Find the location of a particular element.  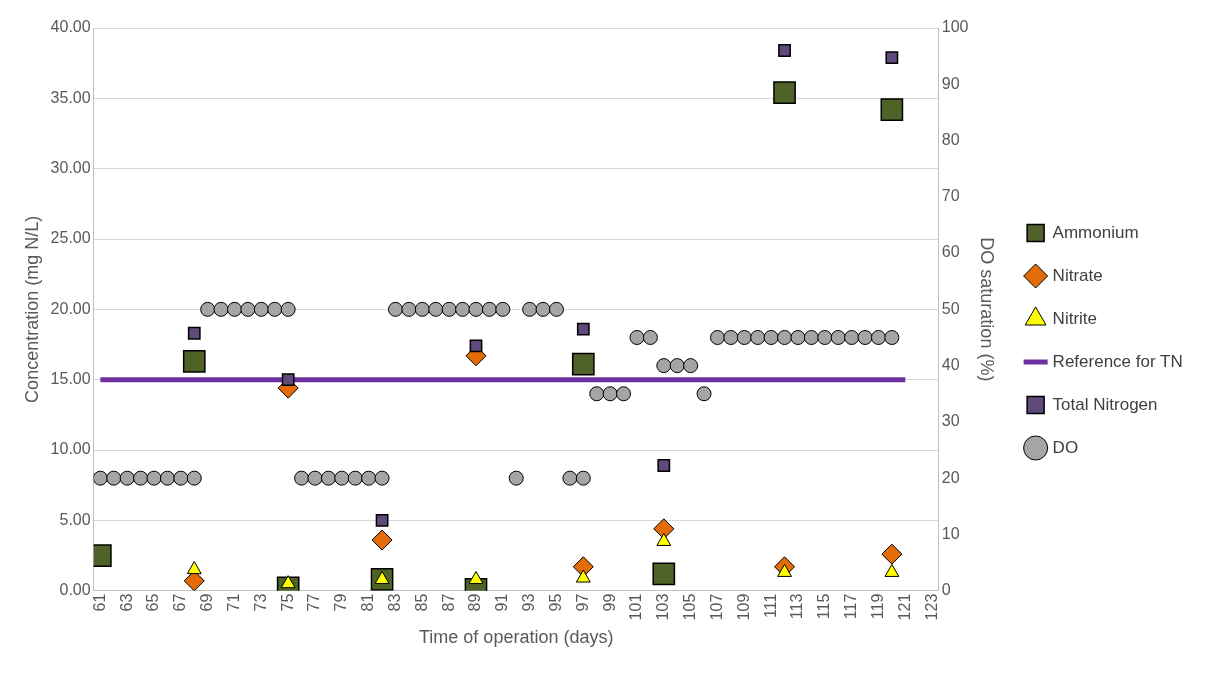

y2-tick-label: 40 is located at coordinates (950, 365).